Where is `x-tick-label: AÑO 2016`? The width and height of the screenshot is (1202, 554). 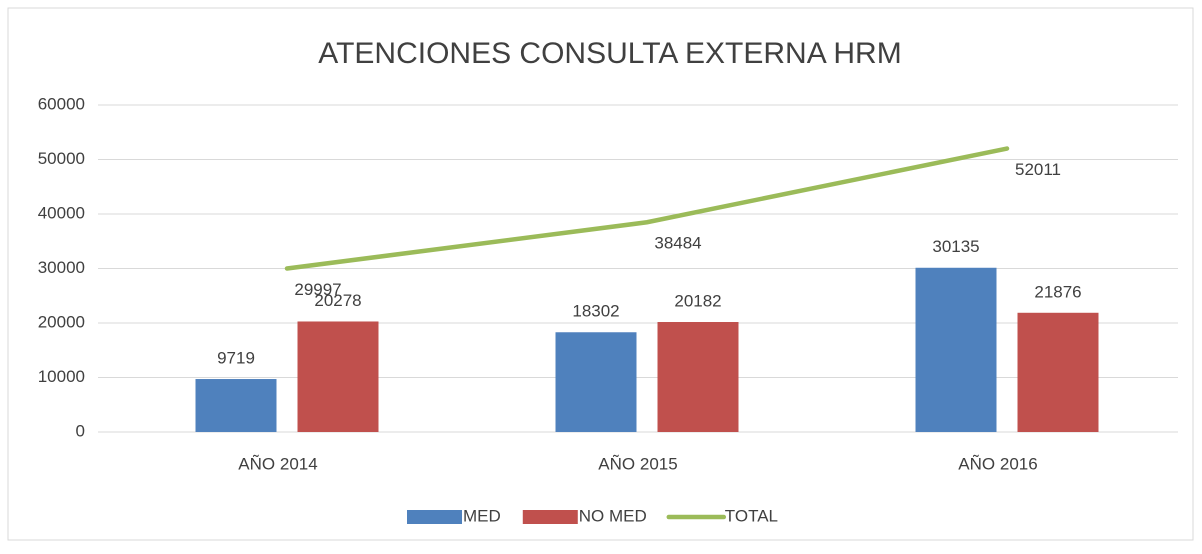
x-tick-label: AÑO 2016 is located at coordinates (997, 463).